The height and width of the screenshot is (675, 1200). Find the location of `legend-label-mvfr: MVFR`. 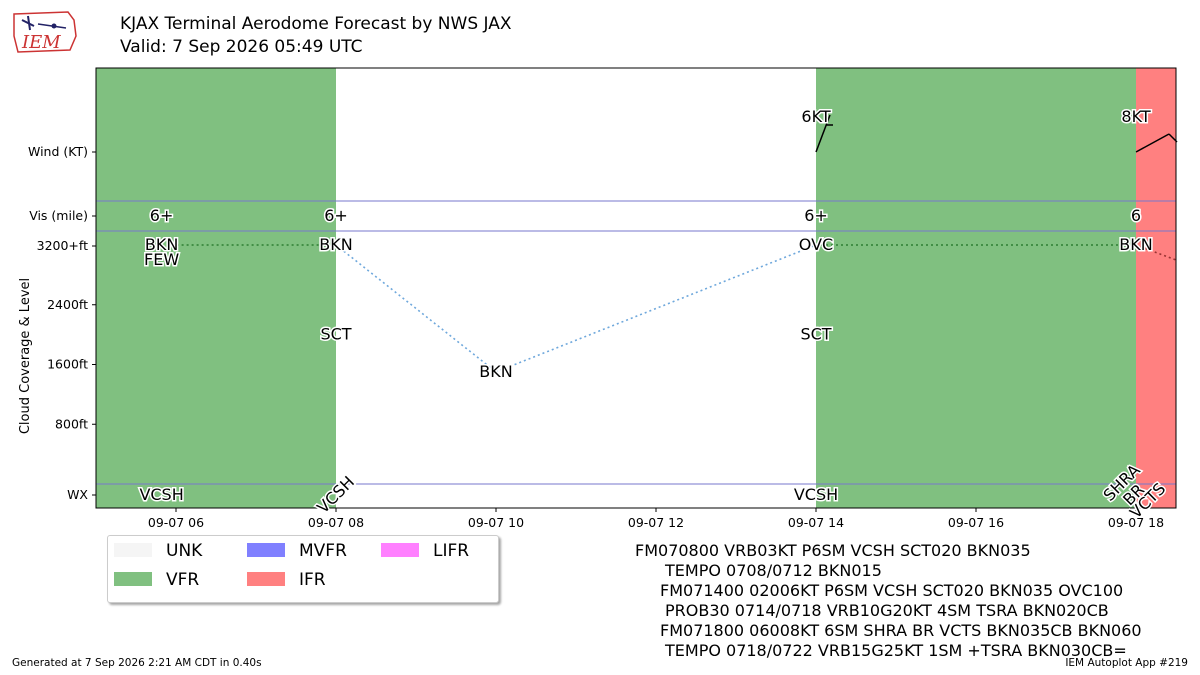

legend-label-mvfr: MVFR is located at coordinates (323, 551).